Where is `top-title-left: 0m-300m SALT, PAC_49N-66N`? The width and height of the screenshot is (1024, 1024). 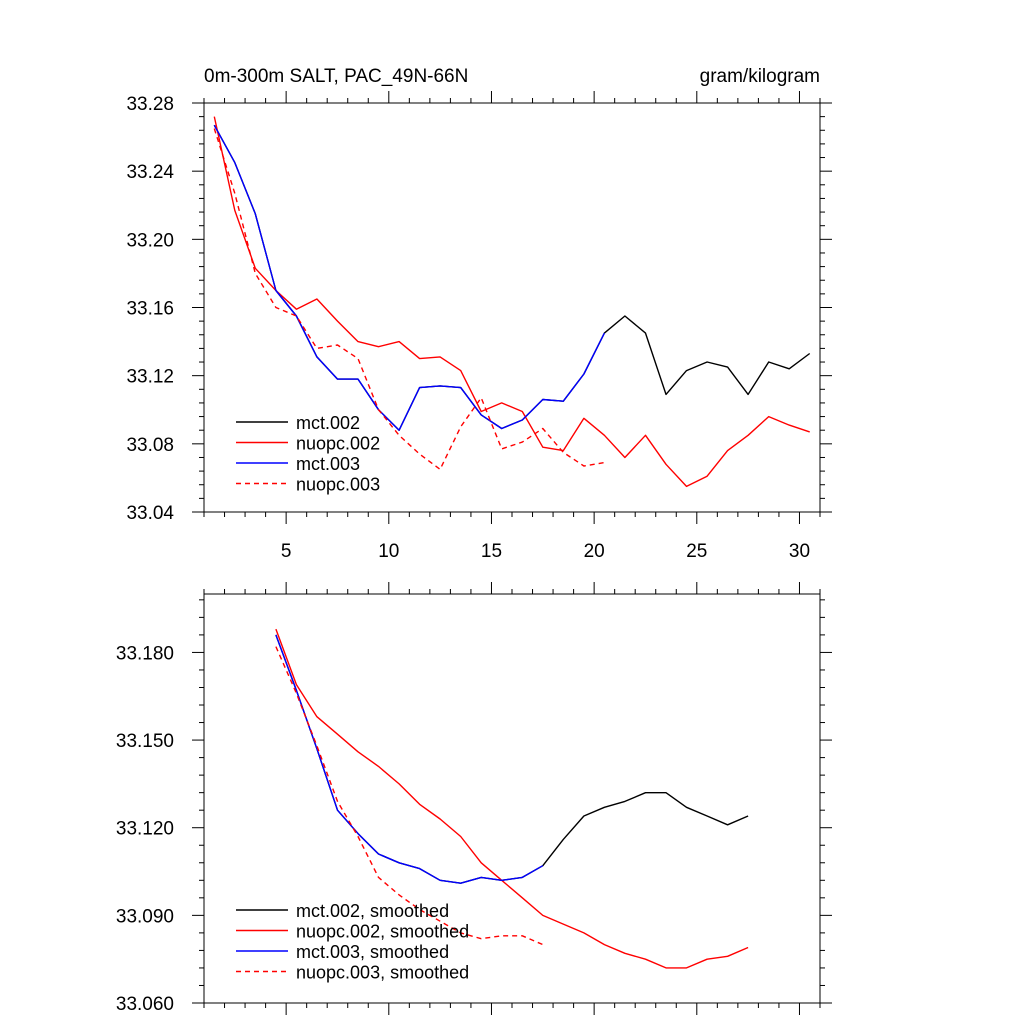
top-title-left: 0m-300m SALT, PAC_49N-66N is located at coordinates (336, 76).